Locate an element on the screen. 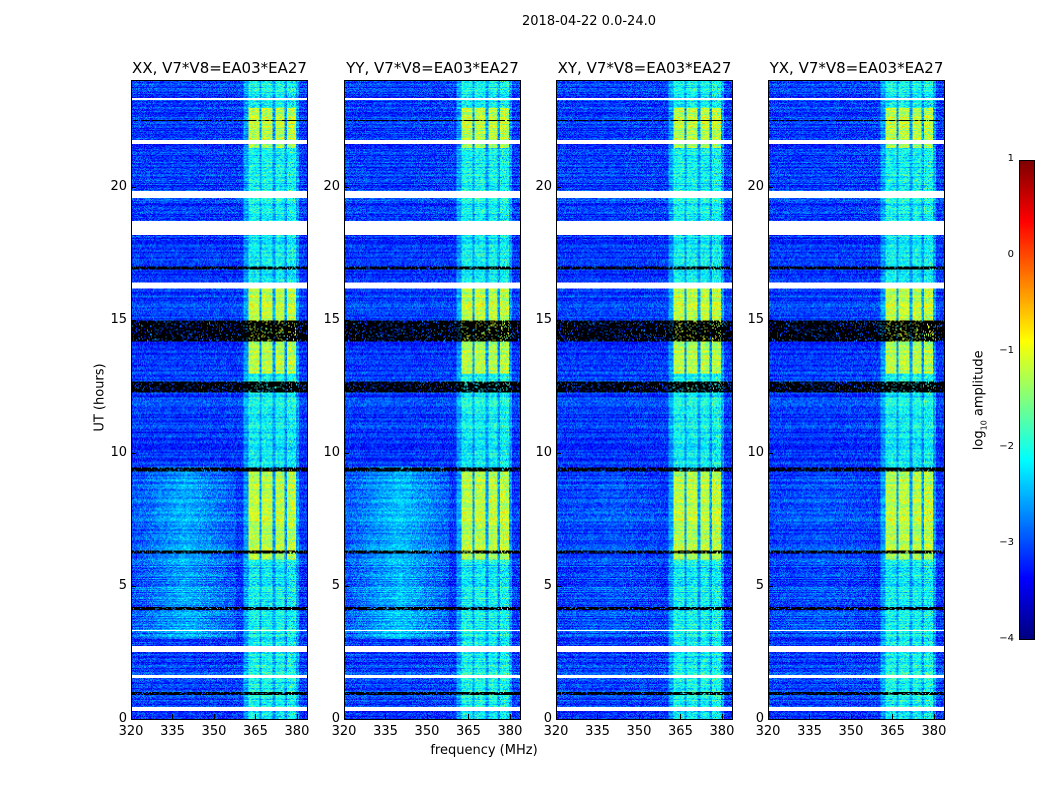 This screenshot has height=800, width=1050. colorbar-tick-label: 0 is located at coordinates (1010, 254).